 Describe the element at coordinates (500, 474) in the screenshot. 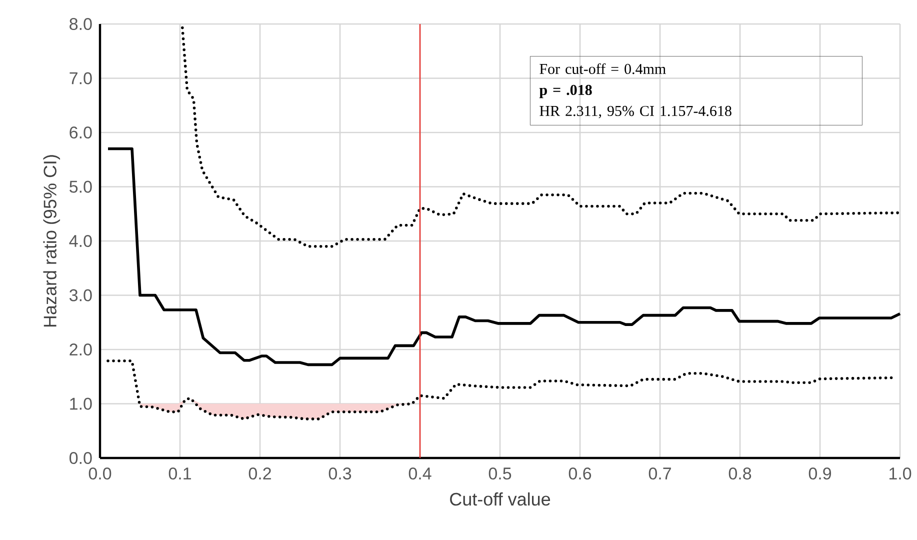

I see `x-tick-label: 0.5` at that location.